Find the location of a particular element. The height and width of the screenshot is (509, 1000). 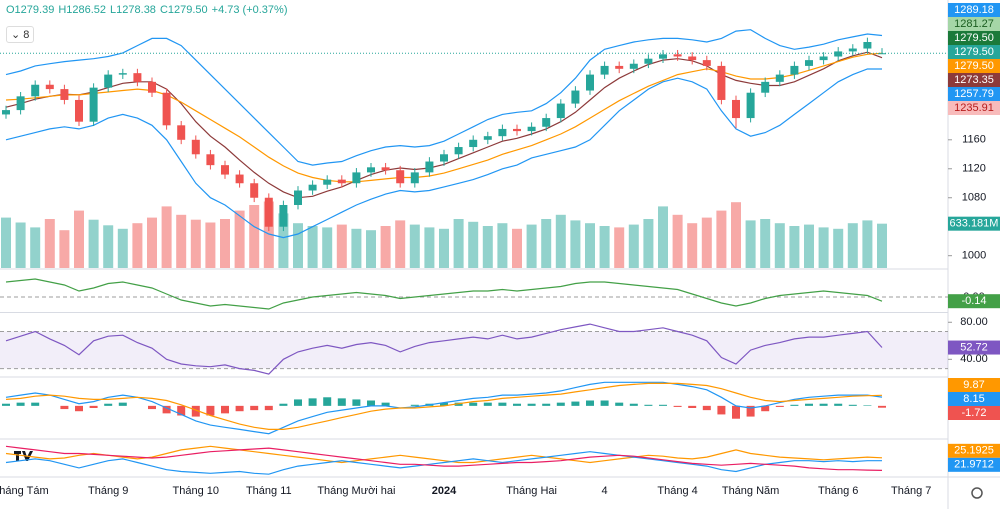

x-tick-label: 2024 is located at coordinates (444, 491).